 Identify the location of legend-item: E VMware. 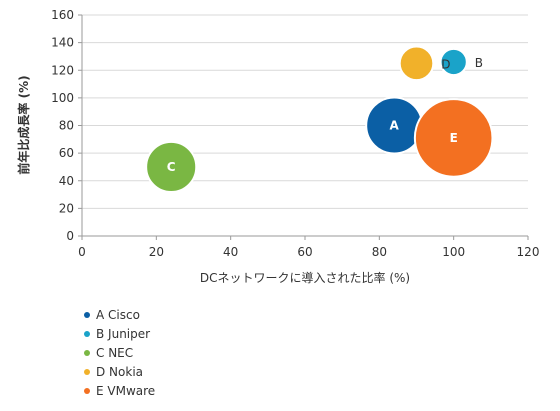
(119, 390).